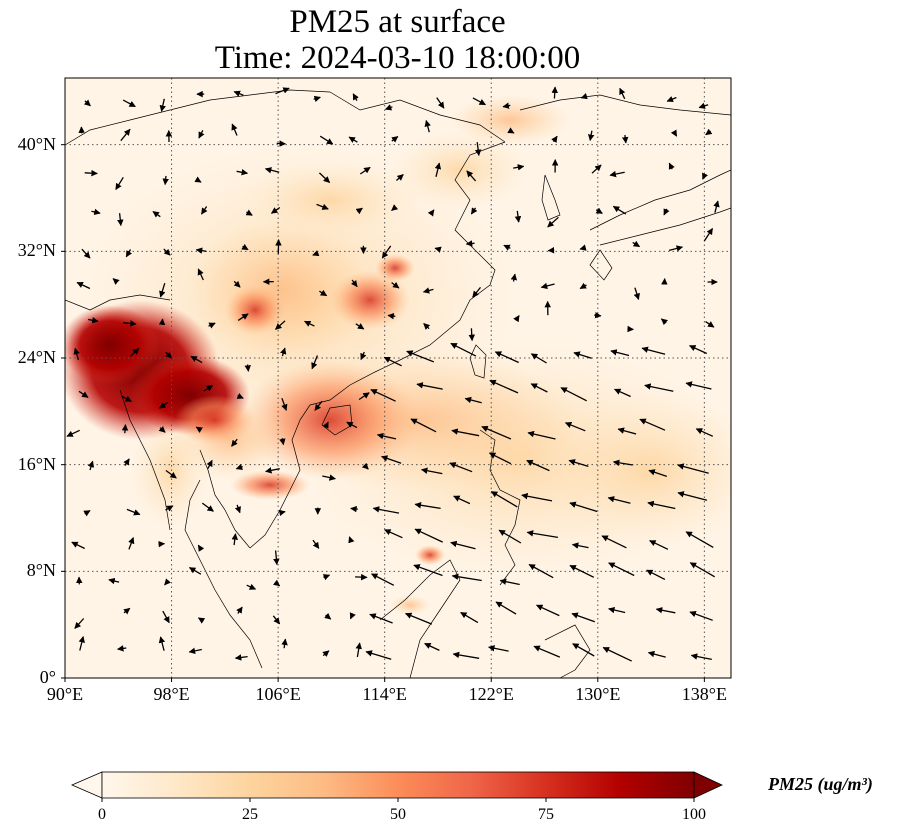  Describe the element at coordinates (278, 694) in the screenshot. I see `lon-tick-label: 106°E` at that location.